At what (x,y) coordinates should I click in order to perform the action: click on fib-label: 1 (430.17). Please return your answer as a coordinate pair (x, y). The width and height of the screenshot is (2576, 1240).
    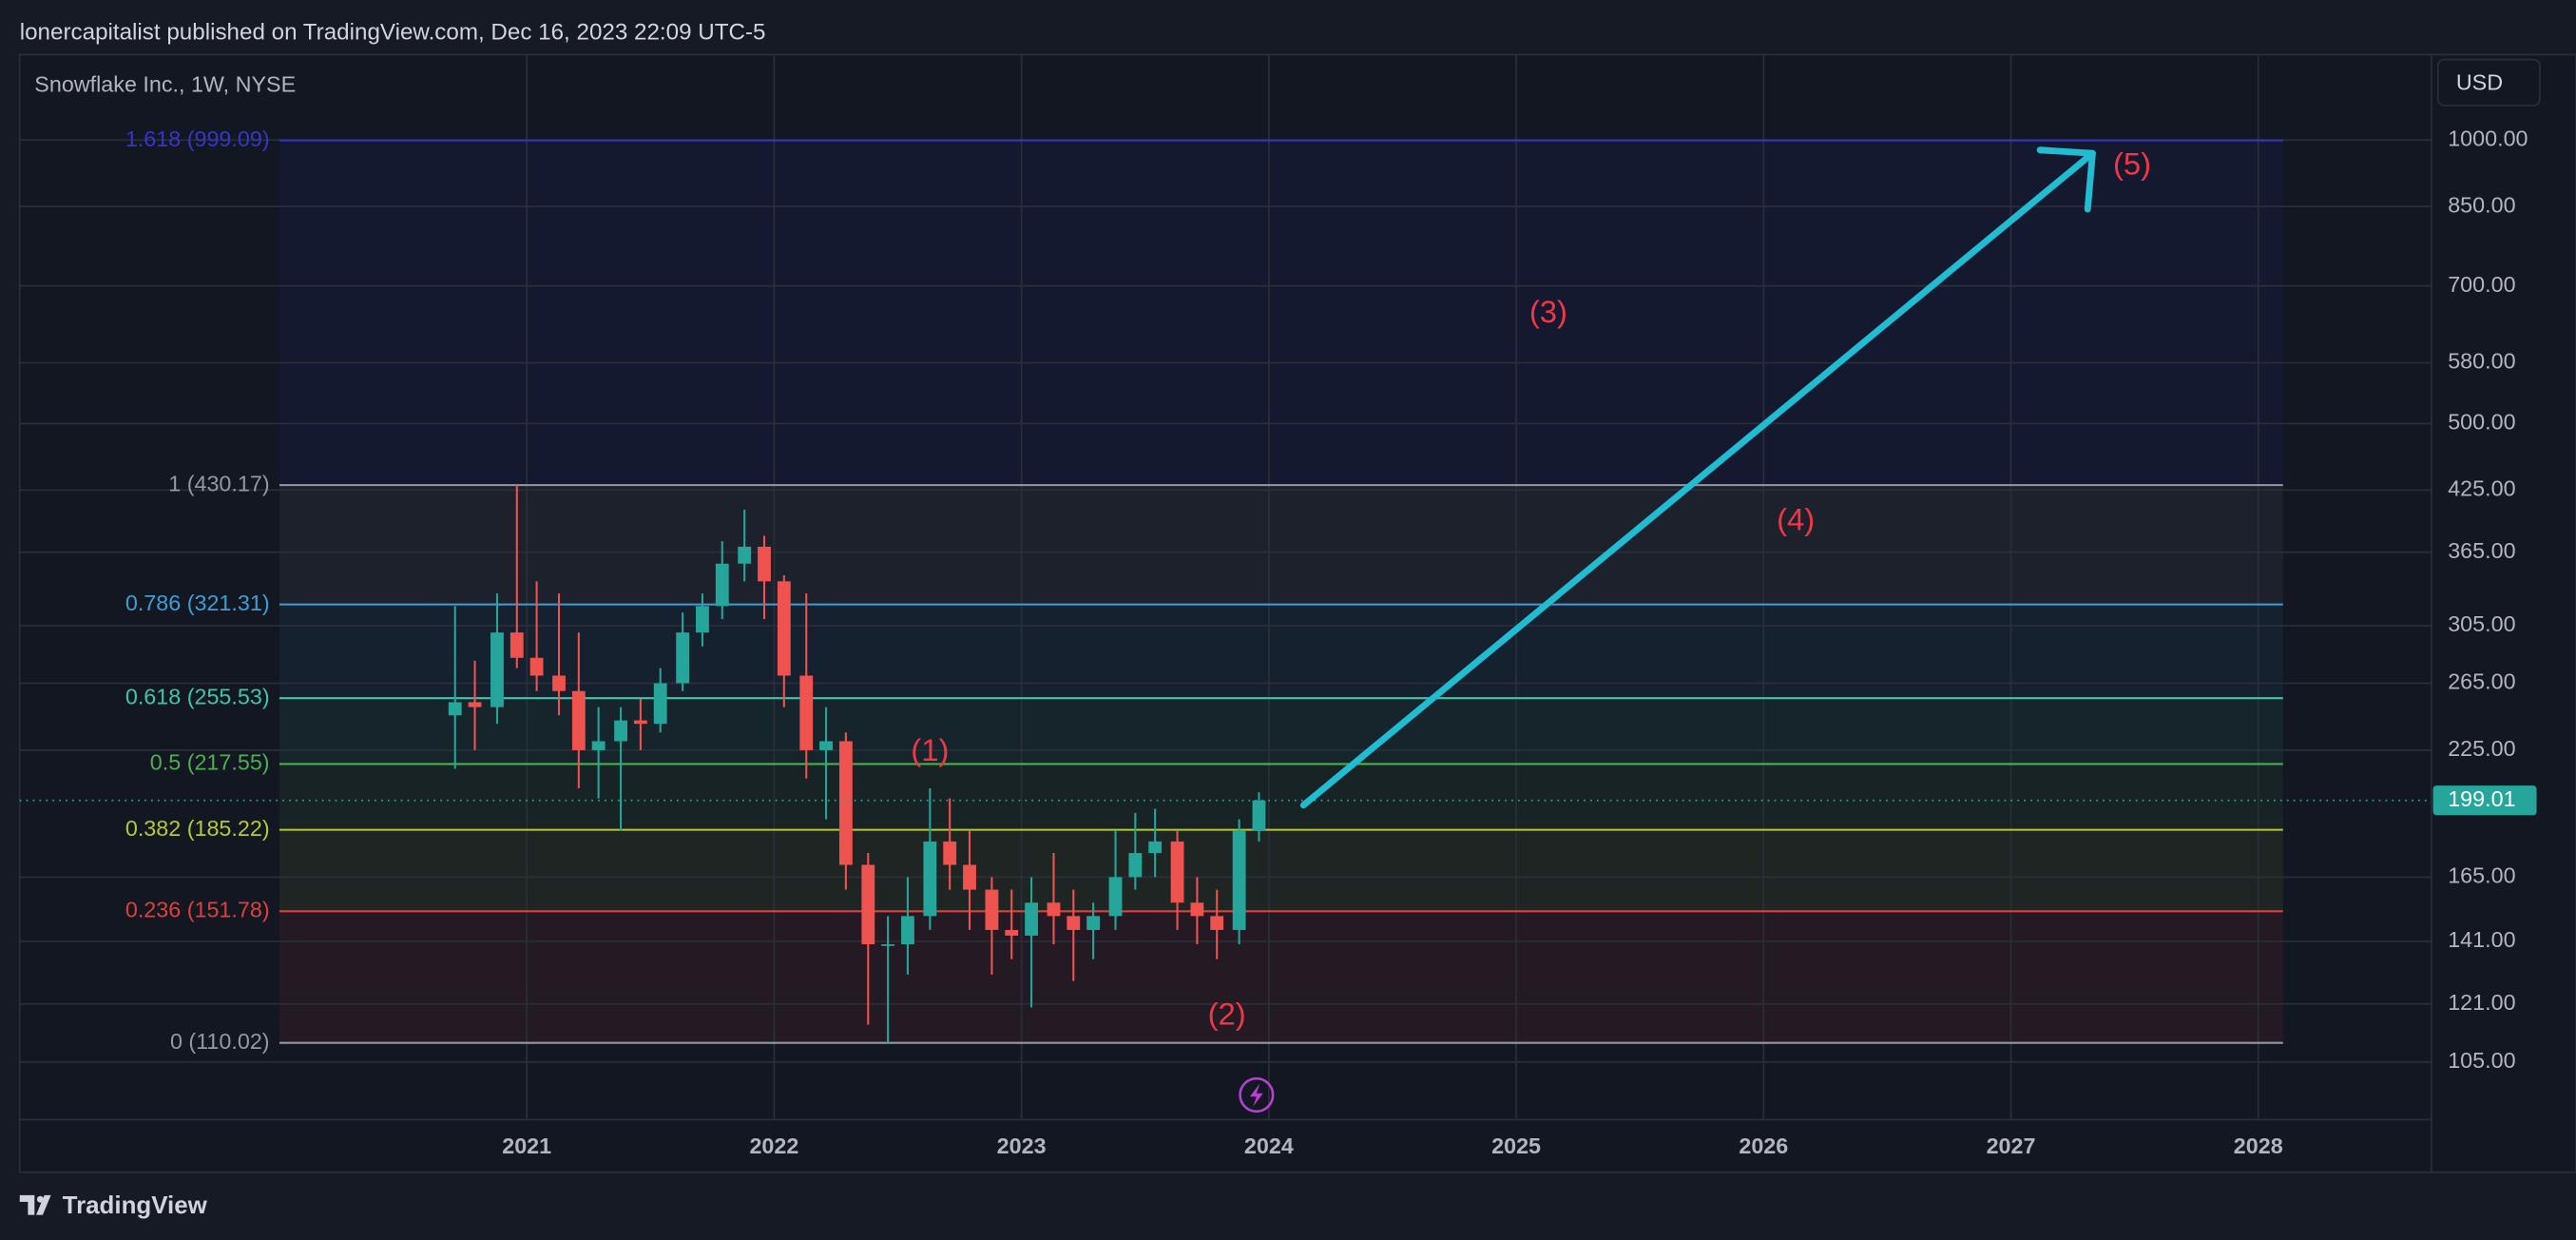
    Looking at the image, I should click on (219, 483).